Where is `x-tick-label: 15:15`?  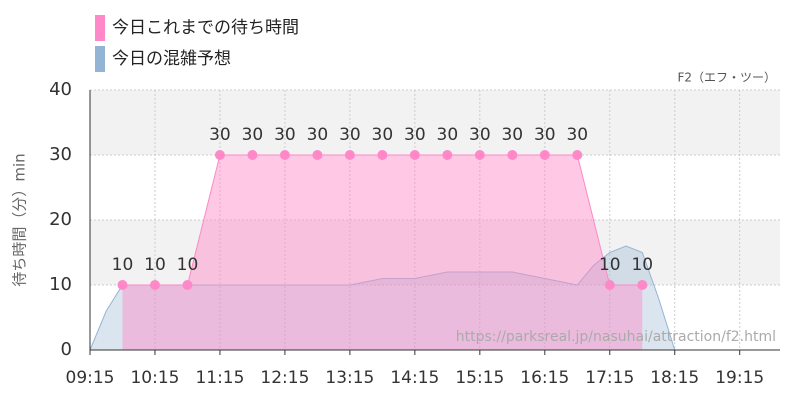 x-tick-label: 15:15 is located at coordinates (479, 378).